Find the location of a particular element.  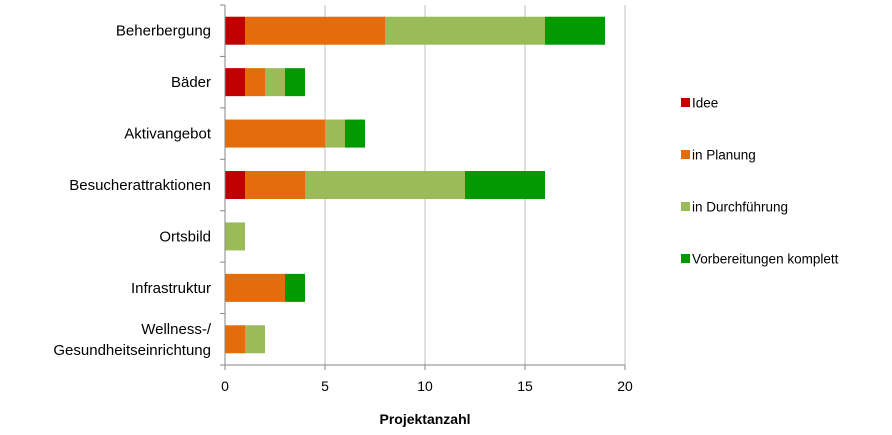

legend-label-3: Vorbereitungen komplett is located at coordinates (765, 259).